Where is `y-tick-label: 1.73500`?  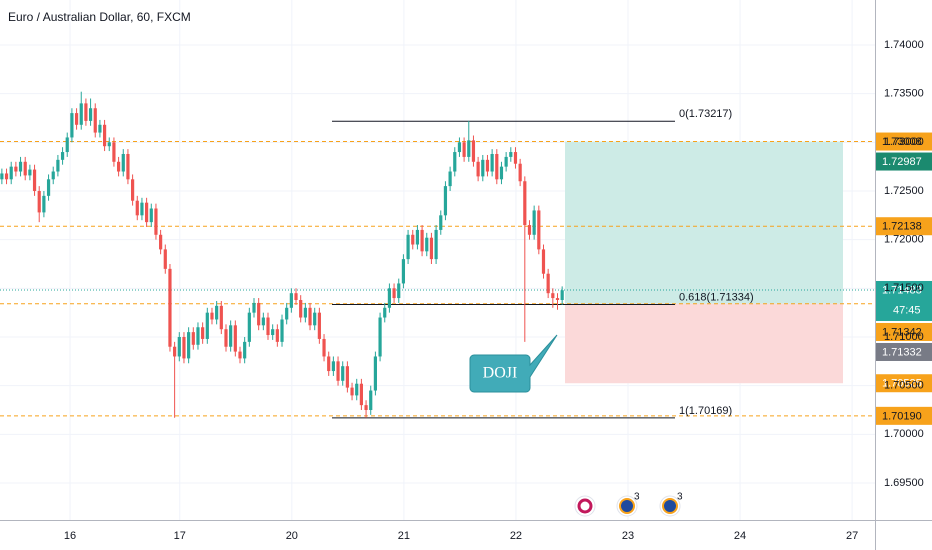 y-tick-label: 1.73500 is located at coordinates (904, 94).